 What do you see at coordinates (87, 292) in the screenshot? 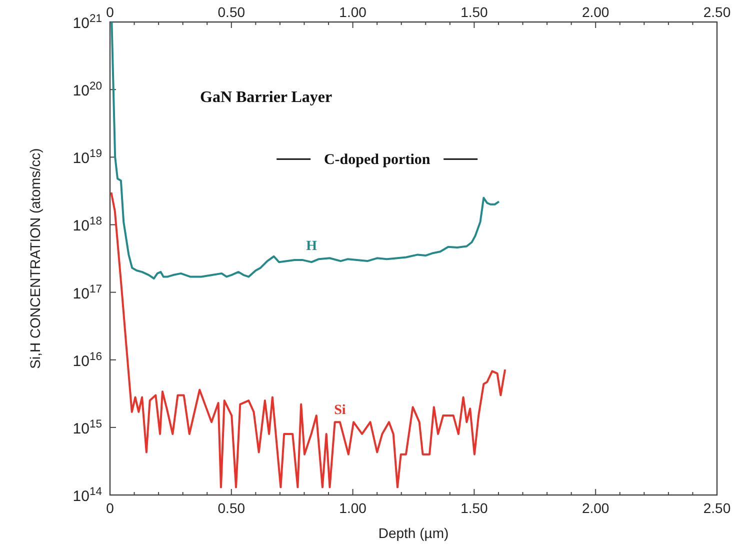
I see `y-tick-label: 10$^{17}$` at bounding box center [87, 292].